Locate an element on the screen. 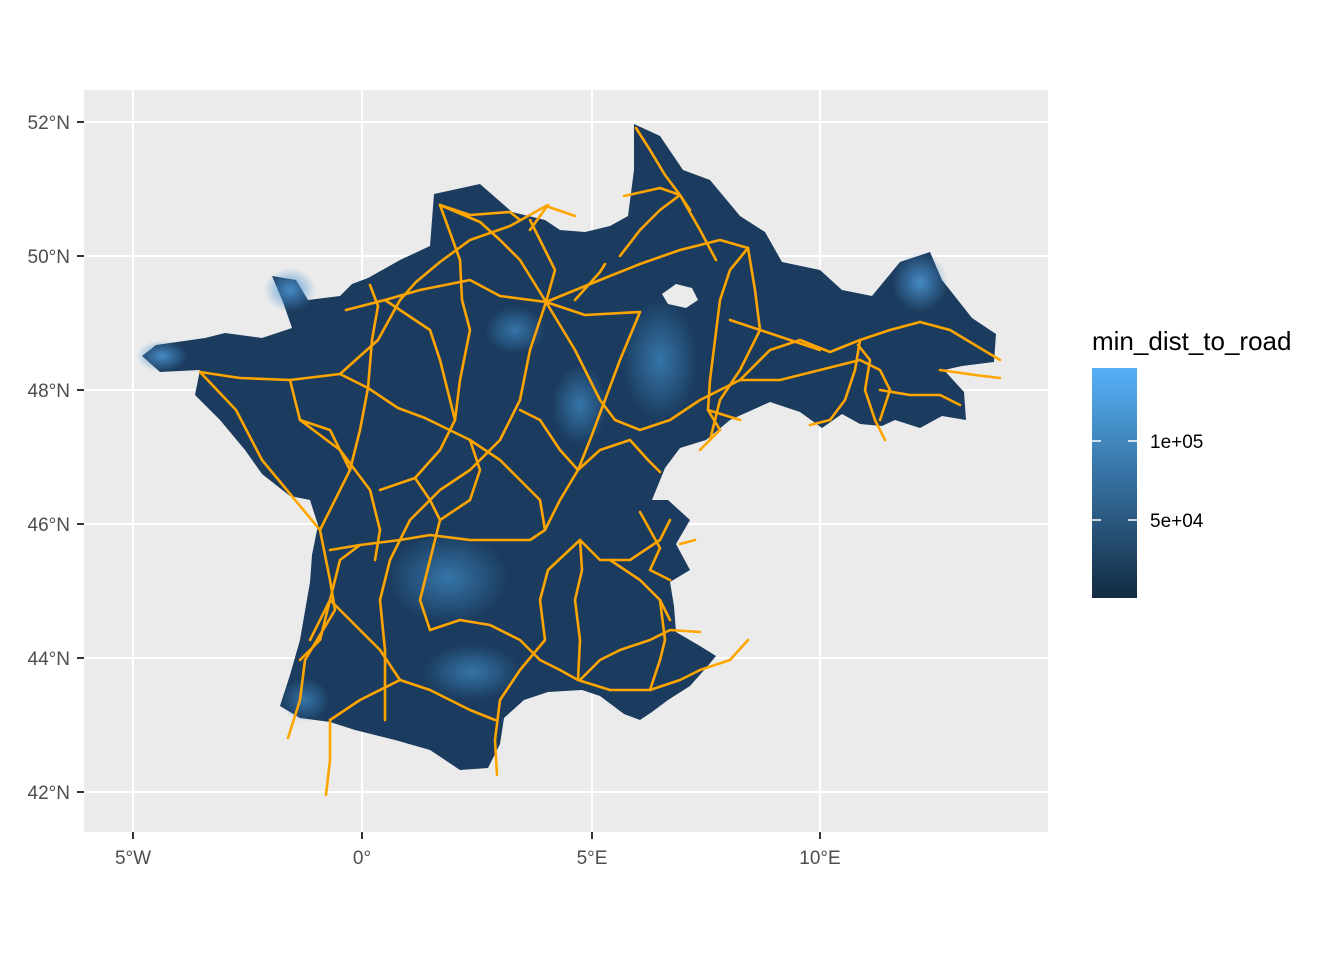  x-tick-label: 10°E is located at coordinates (819, 858).